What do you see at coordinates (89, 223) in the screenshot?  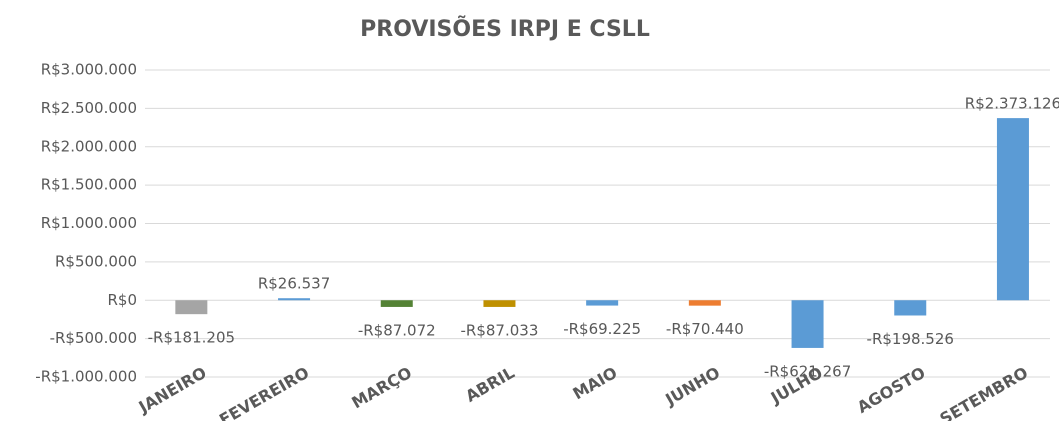 I see `y-tick-label: R$1.000.000` at bounding box center [89, 223].